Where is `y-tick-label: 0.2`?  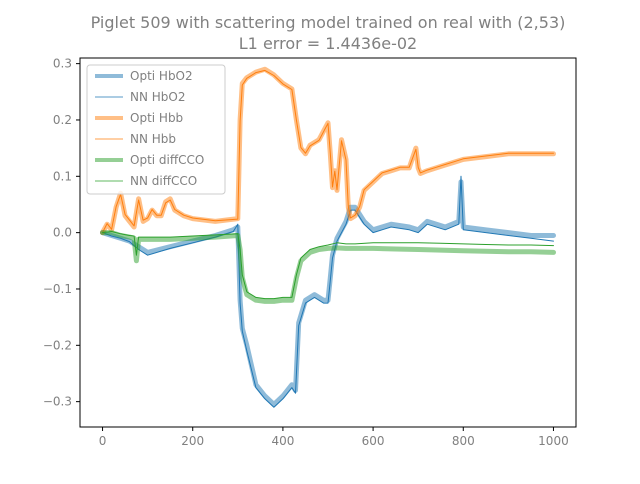 y-tick-label: 0.2 is located at coordinates (62, 120).